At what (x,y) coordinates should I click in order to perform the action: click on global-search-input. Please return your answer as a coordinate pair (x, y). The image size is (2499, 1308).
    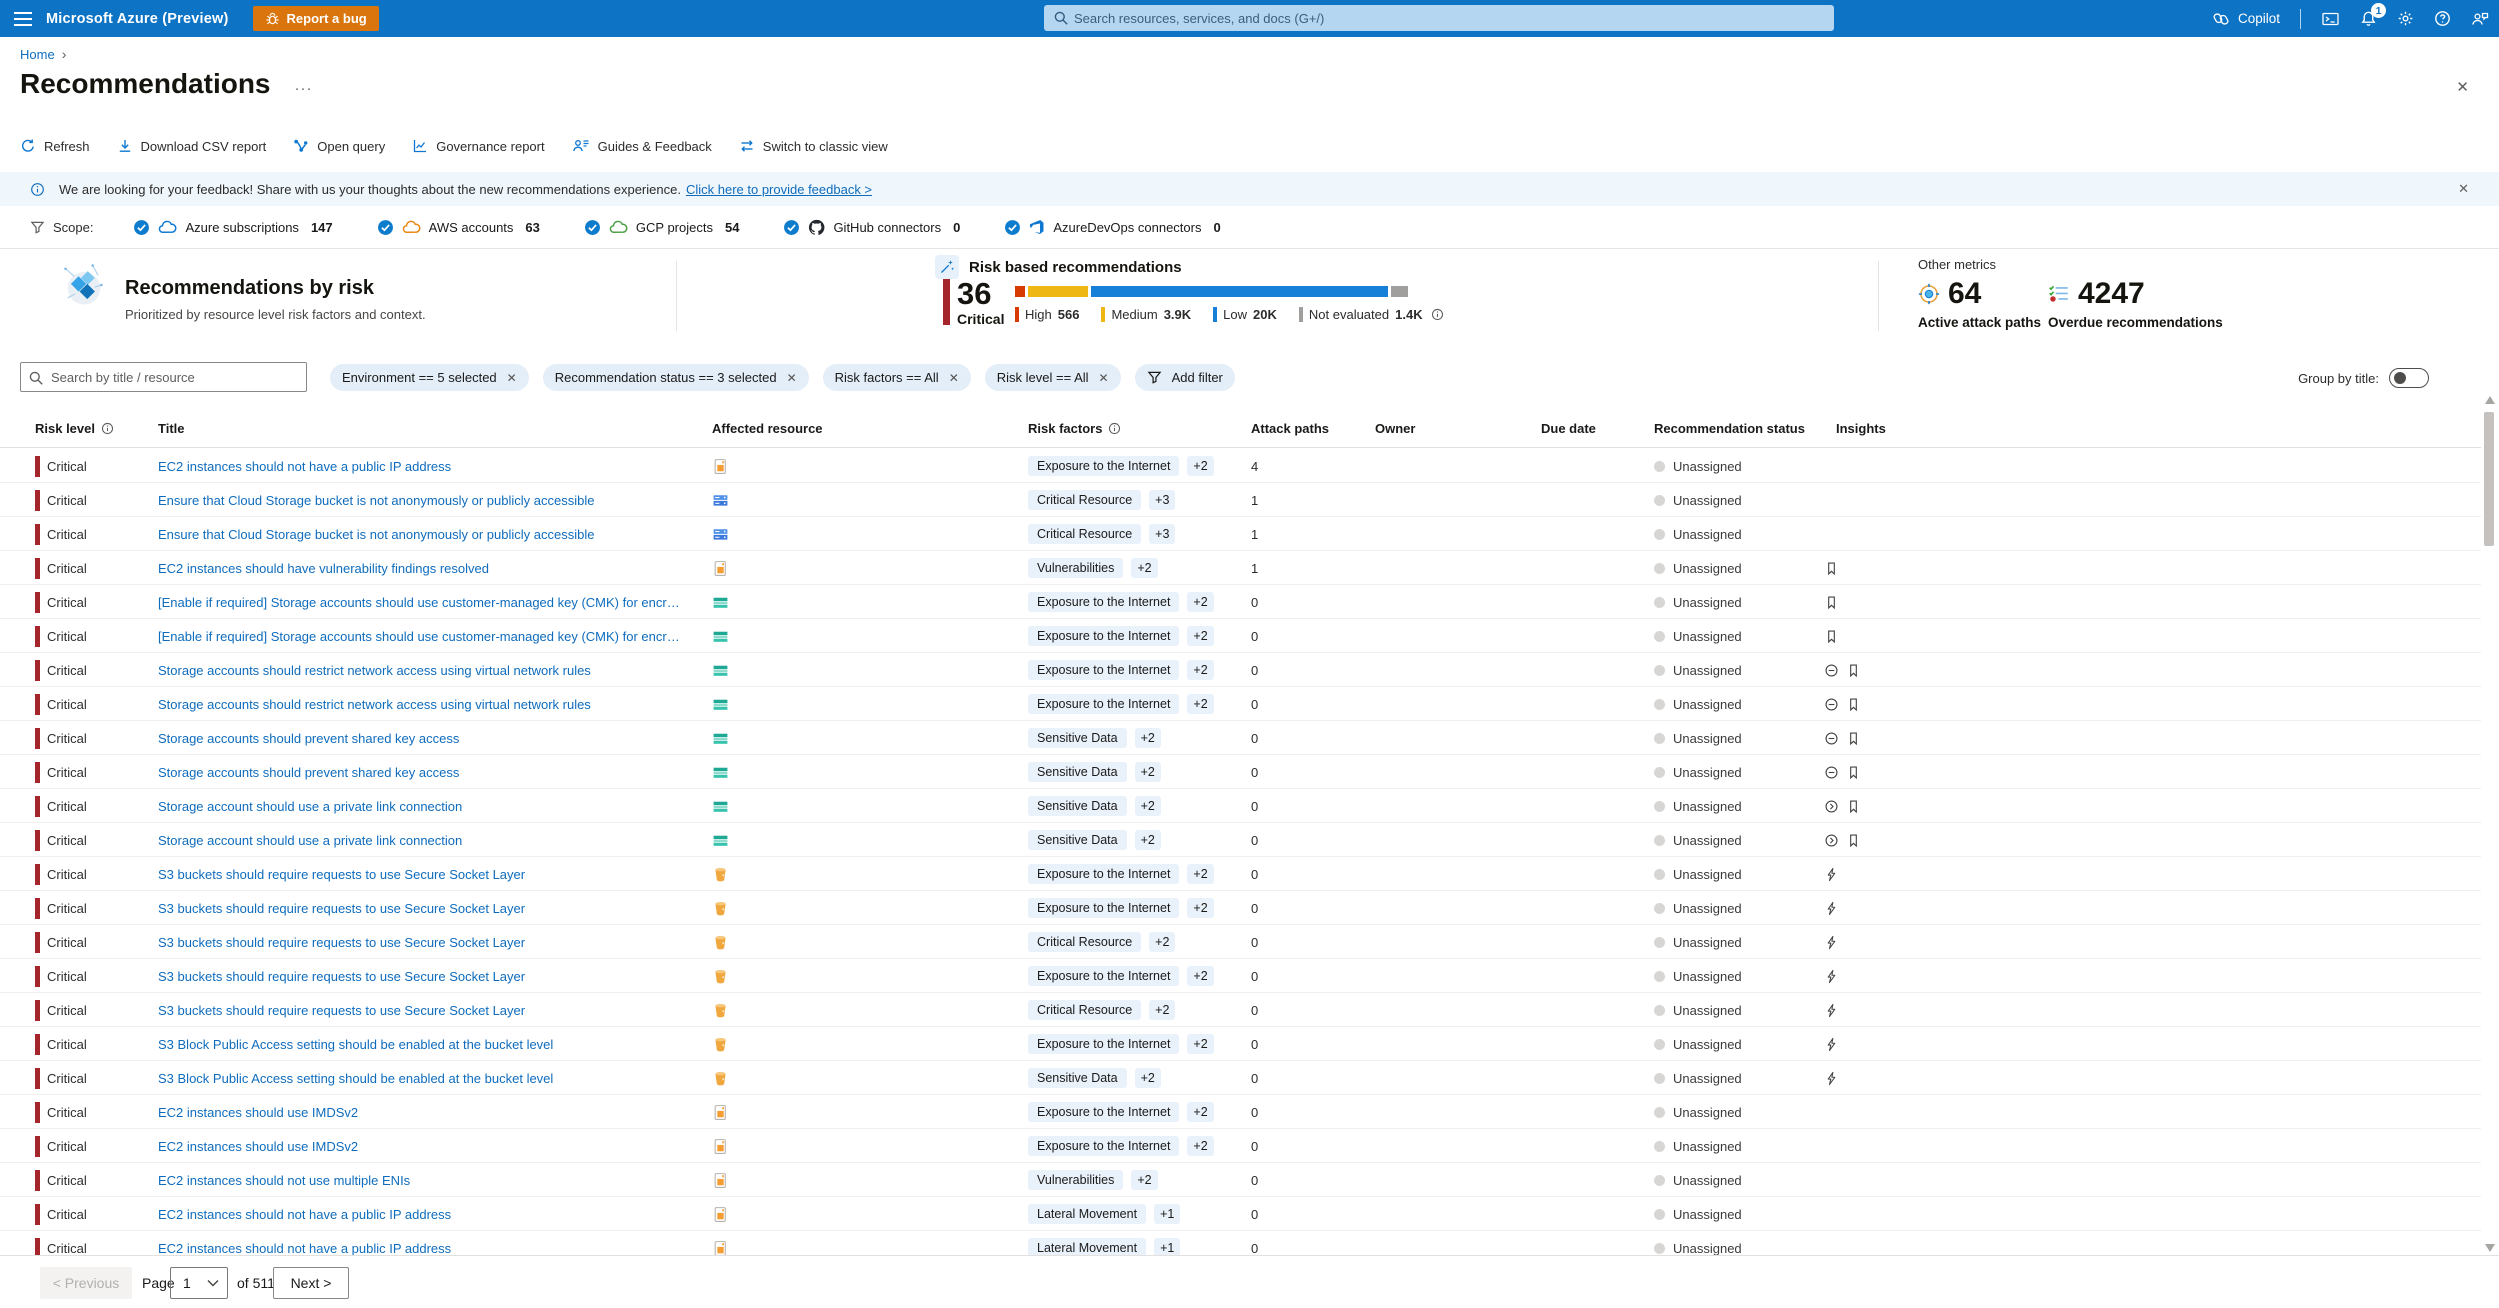
    Looking at the image, I should click on (1439, 18).